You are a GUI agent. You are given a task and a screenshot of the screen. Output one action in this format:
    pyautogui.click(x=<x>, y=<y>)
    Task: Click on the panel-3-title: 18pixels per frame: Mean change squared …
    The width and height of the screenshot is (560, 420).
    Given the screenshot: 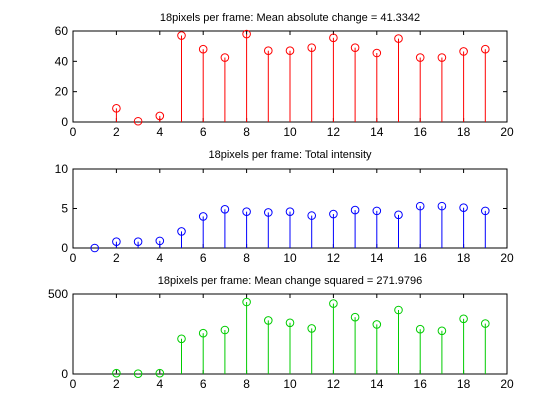 What is the action you would take?
    pyautogui.click(x=290, y=281)
    